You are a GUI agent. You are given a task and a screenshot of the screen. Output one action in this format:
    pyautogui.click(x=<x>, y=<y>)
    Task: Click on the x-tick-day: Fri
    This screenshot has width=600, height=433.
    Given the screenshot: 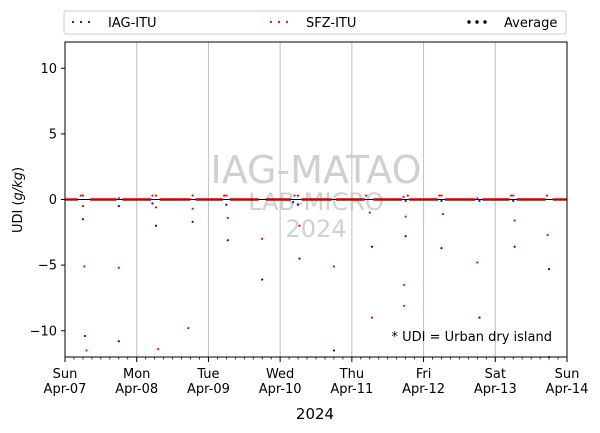 What is the action you would take?
    pyautogui.click(x=424, y=374)
    